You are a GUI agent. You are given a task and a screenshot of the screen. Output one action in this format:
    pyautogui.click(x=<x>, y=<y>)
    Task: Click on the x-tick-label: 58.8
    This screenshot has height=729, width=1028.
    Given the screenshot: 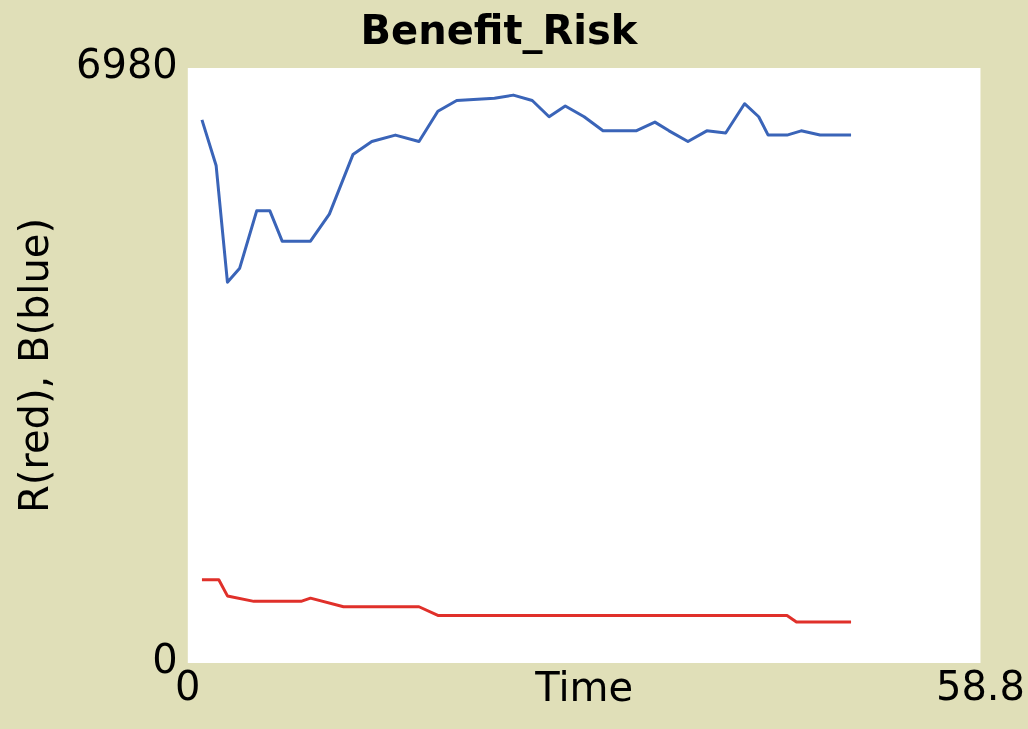 What is the action you would take?
    pyautogui.click(x=980, y=686)
    